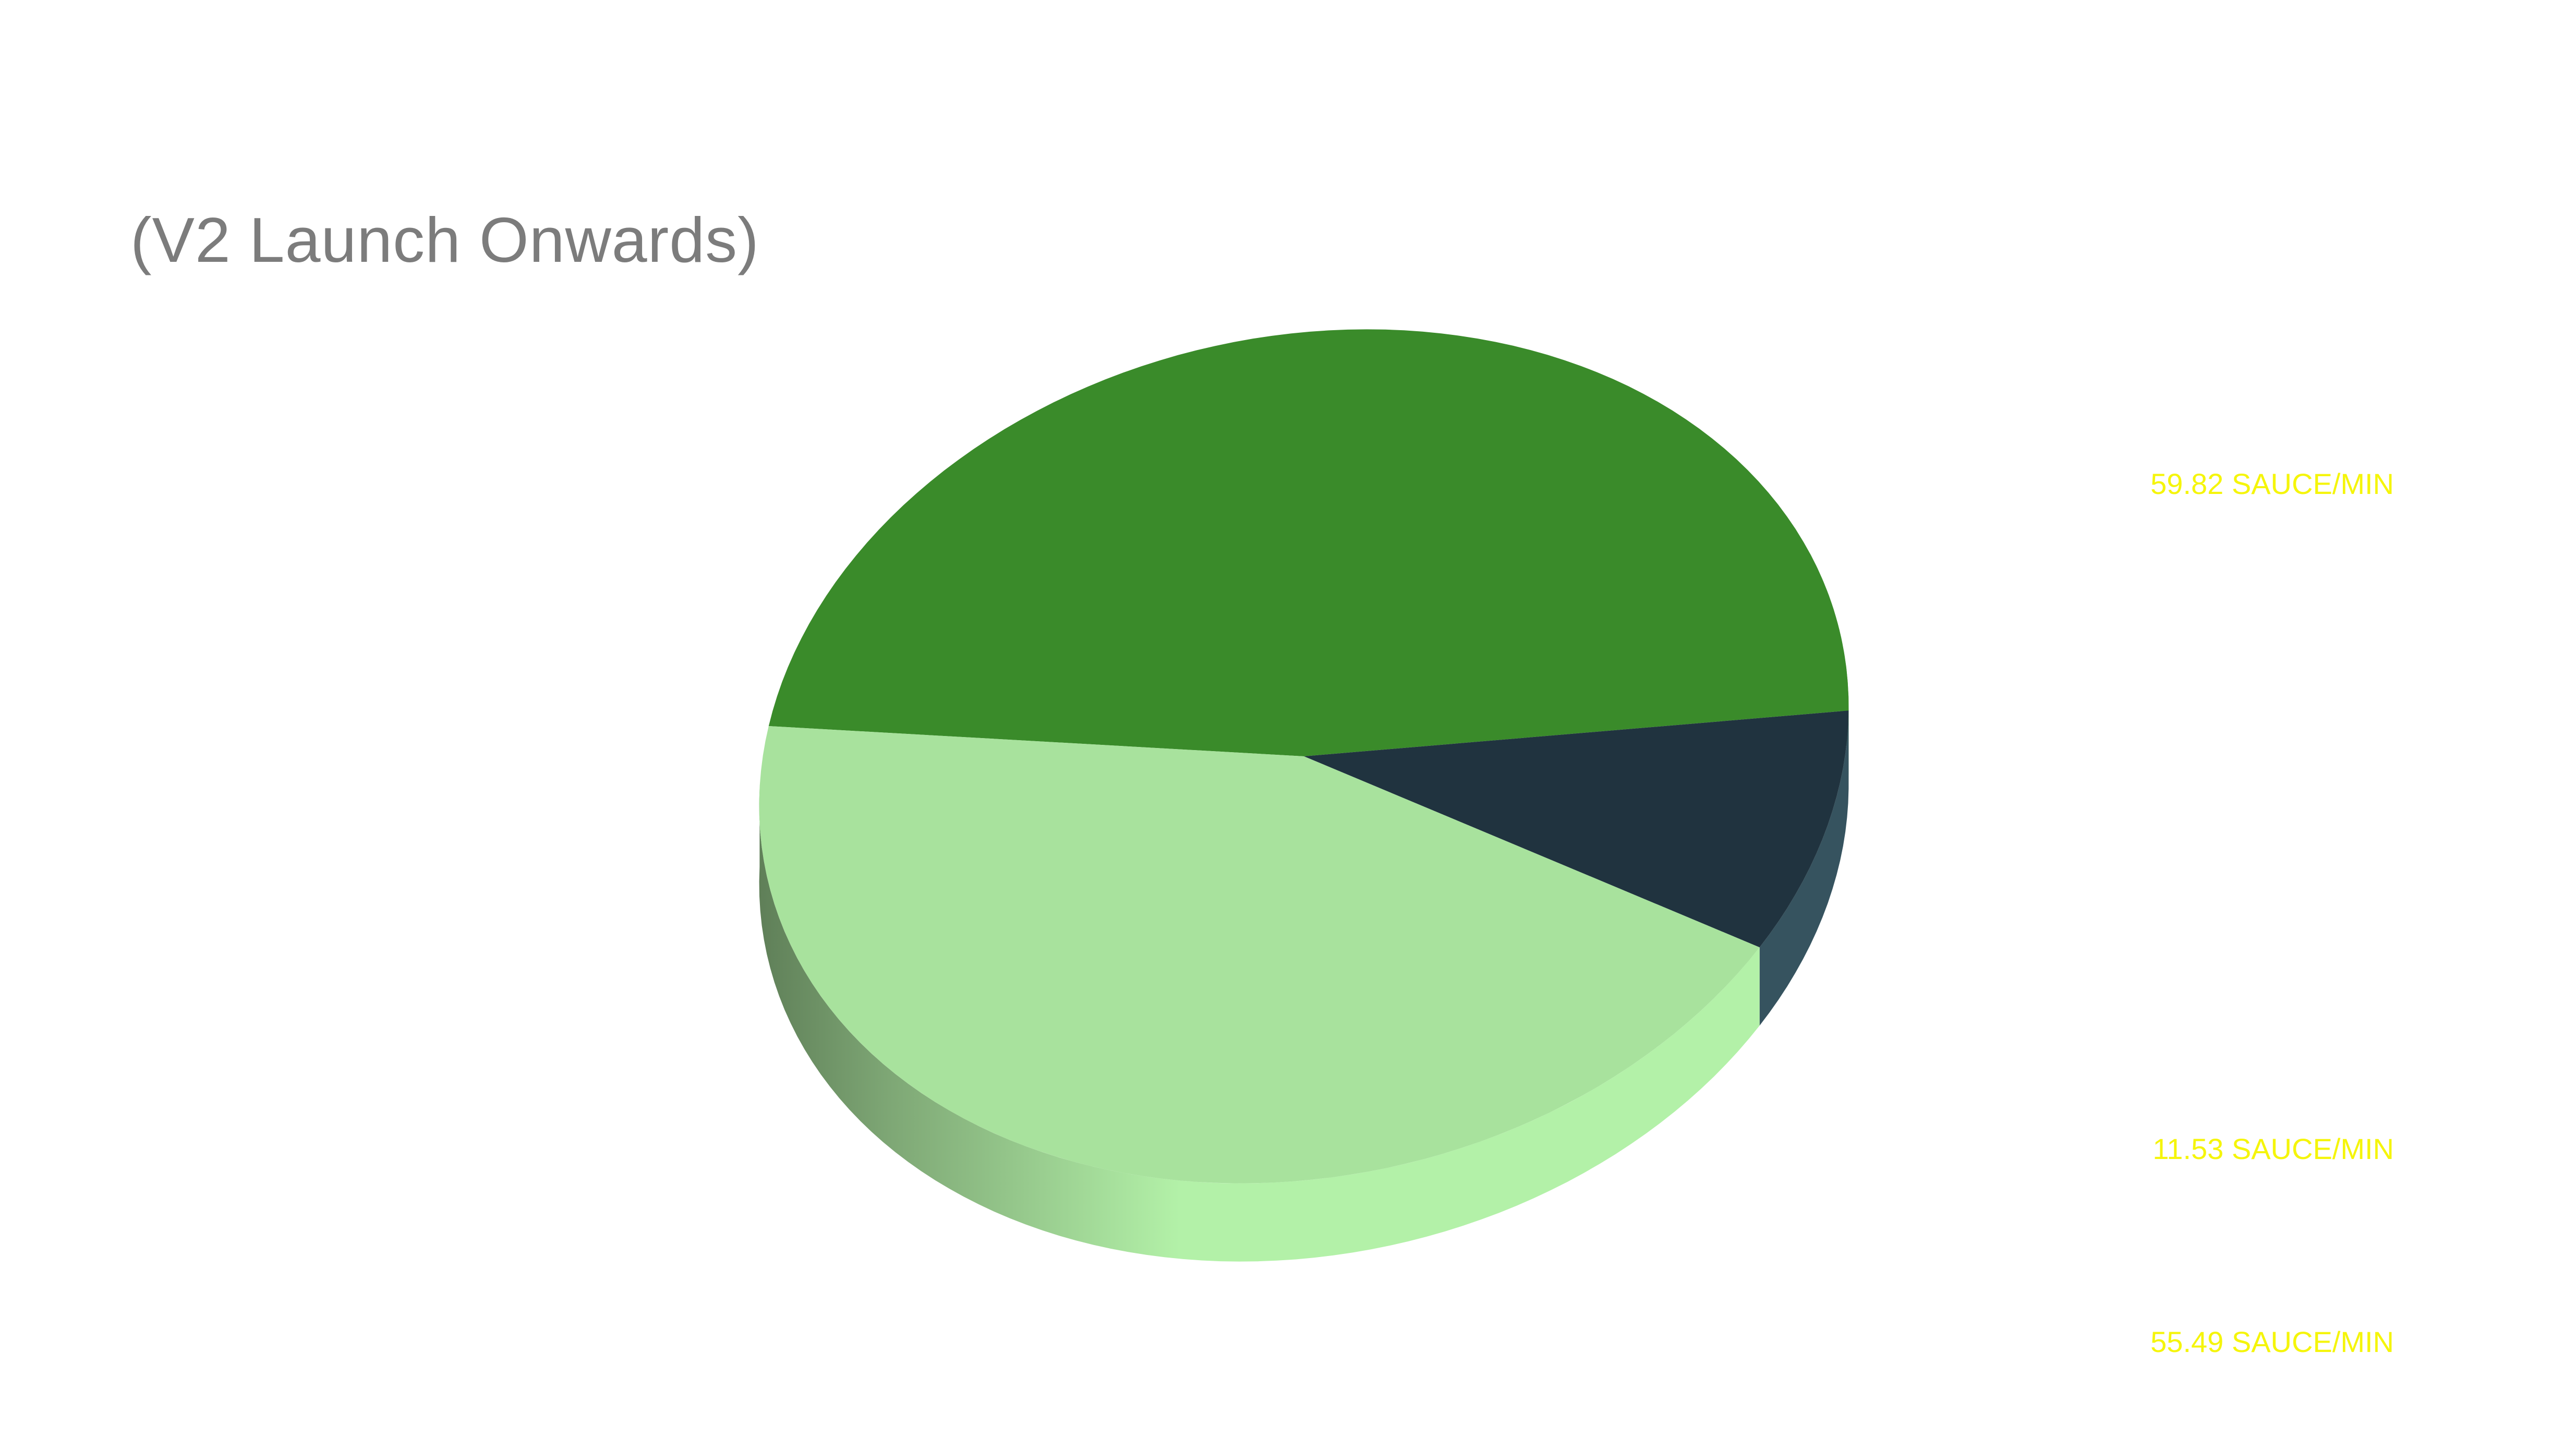 Image resolution: width=2576 pixels, height=1449 pixels. I want to click on slice-label-3: 55.49 SAUCE/MIN, so click(2272, 1341).